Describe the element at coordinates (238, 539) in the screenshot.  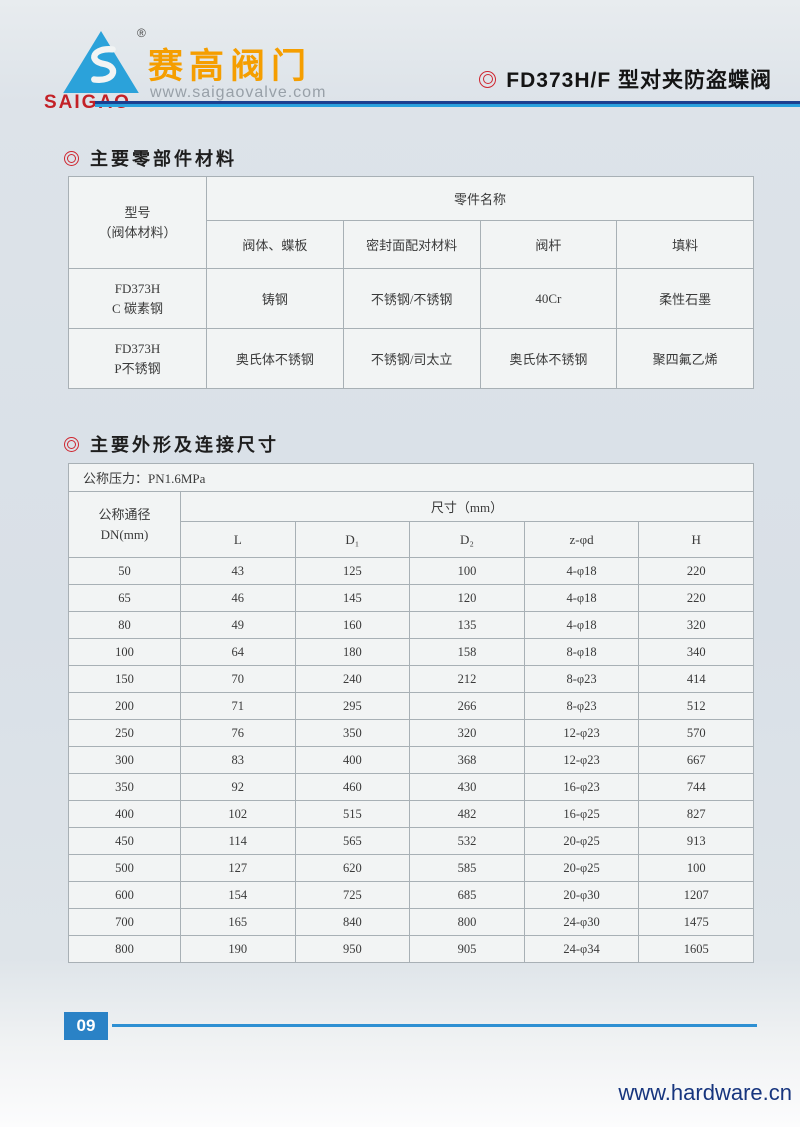
I see `dimensions-column-header: L` at that location.